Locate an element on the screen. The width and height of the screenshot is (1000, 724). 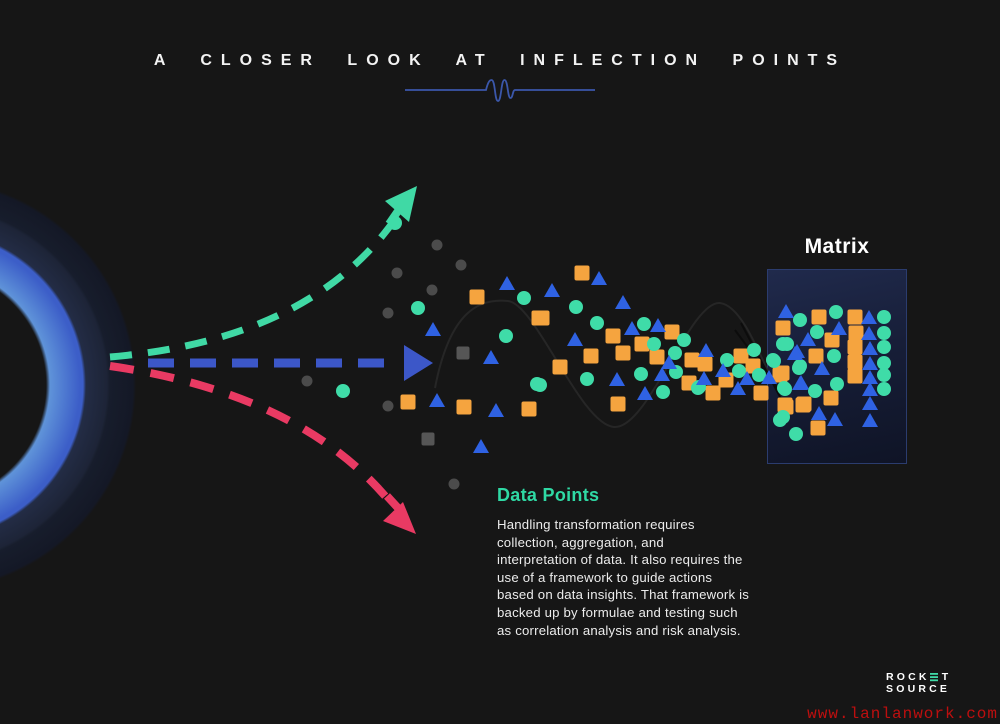
logo-text-rock: ROCK is located at coordinates (908, 677).